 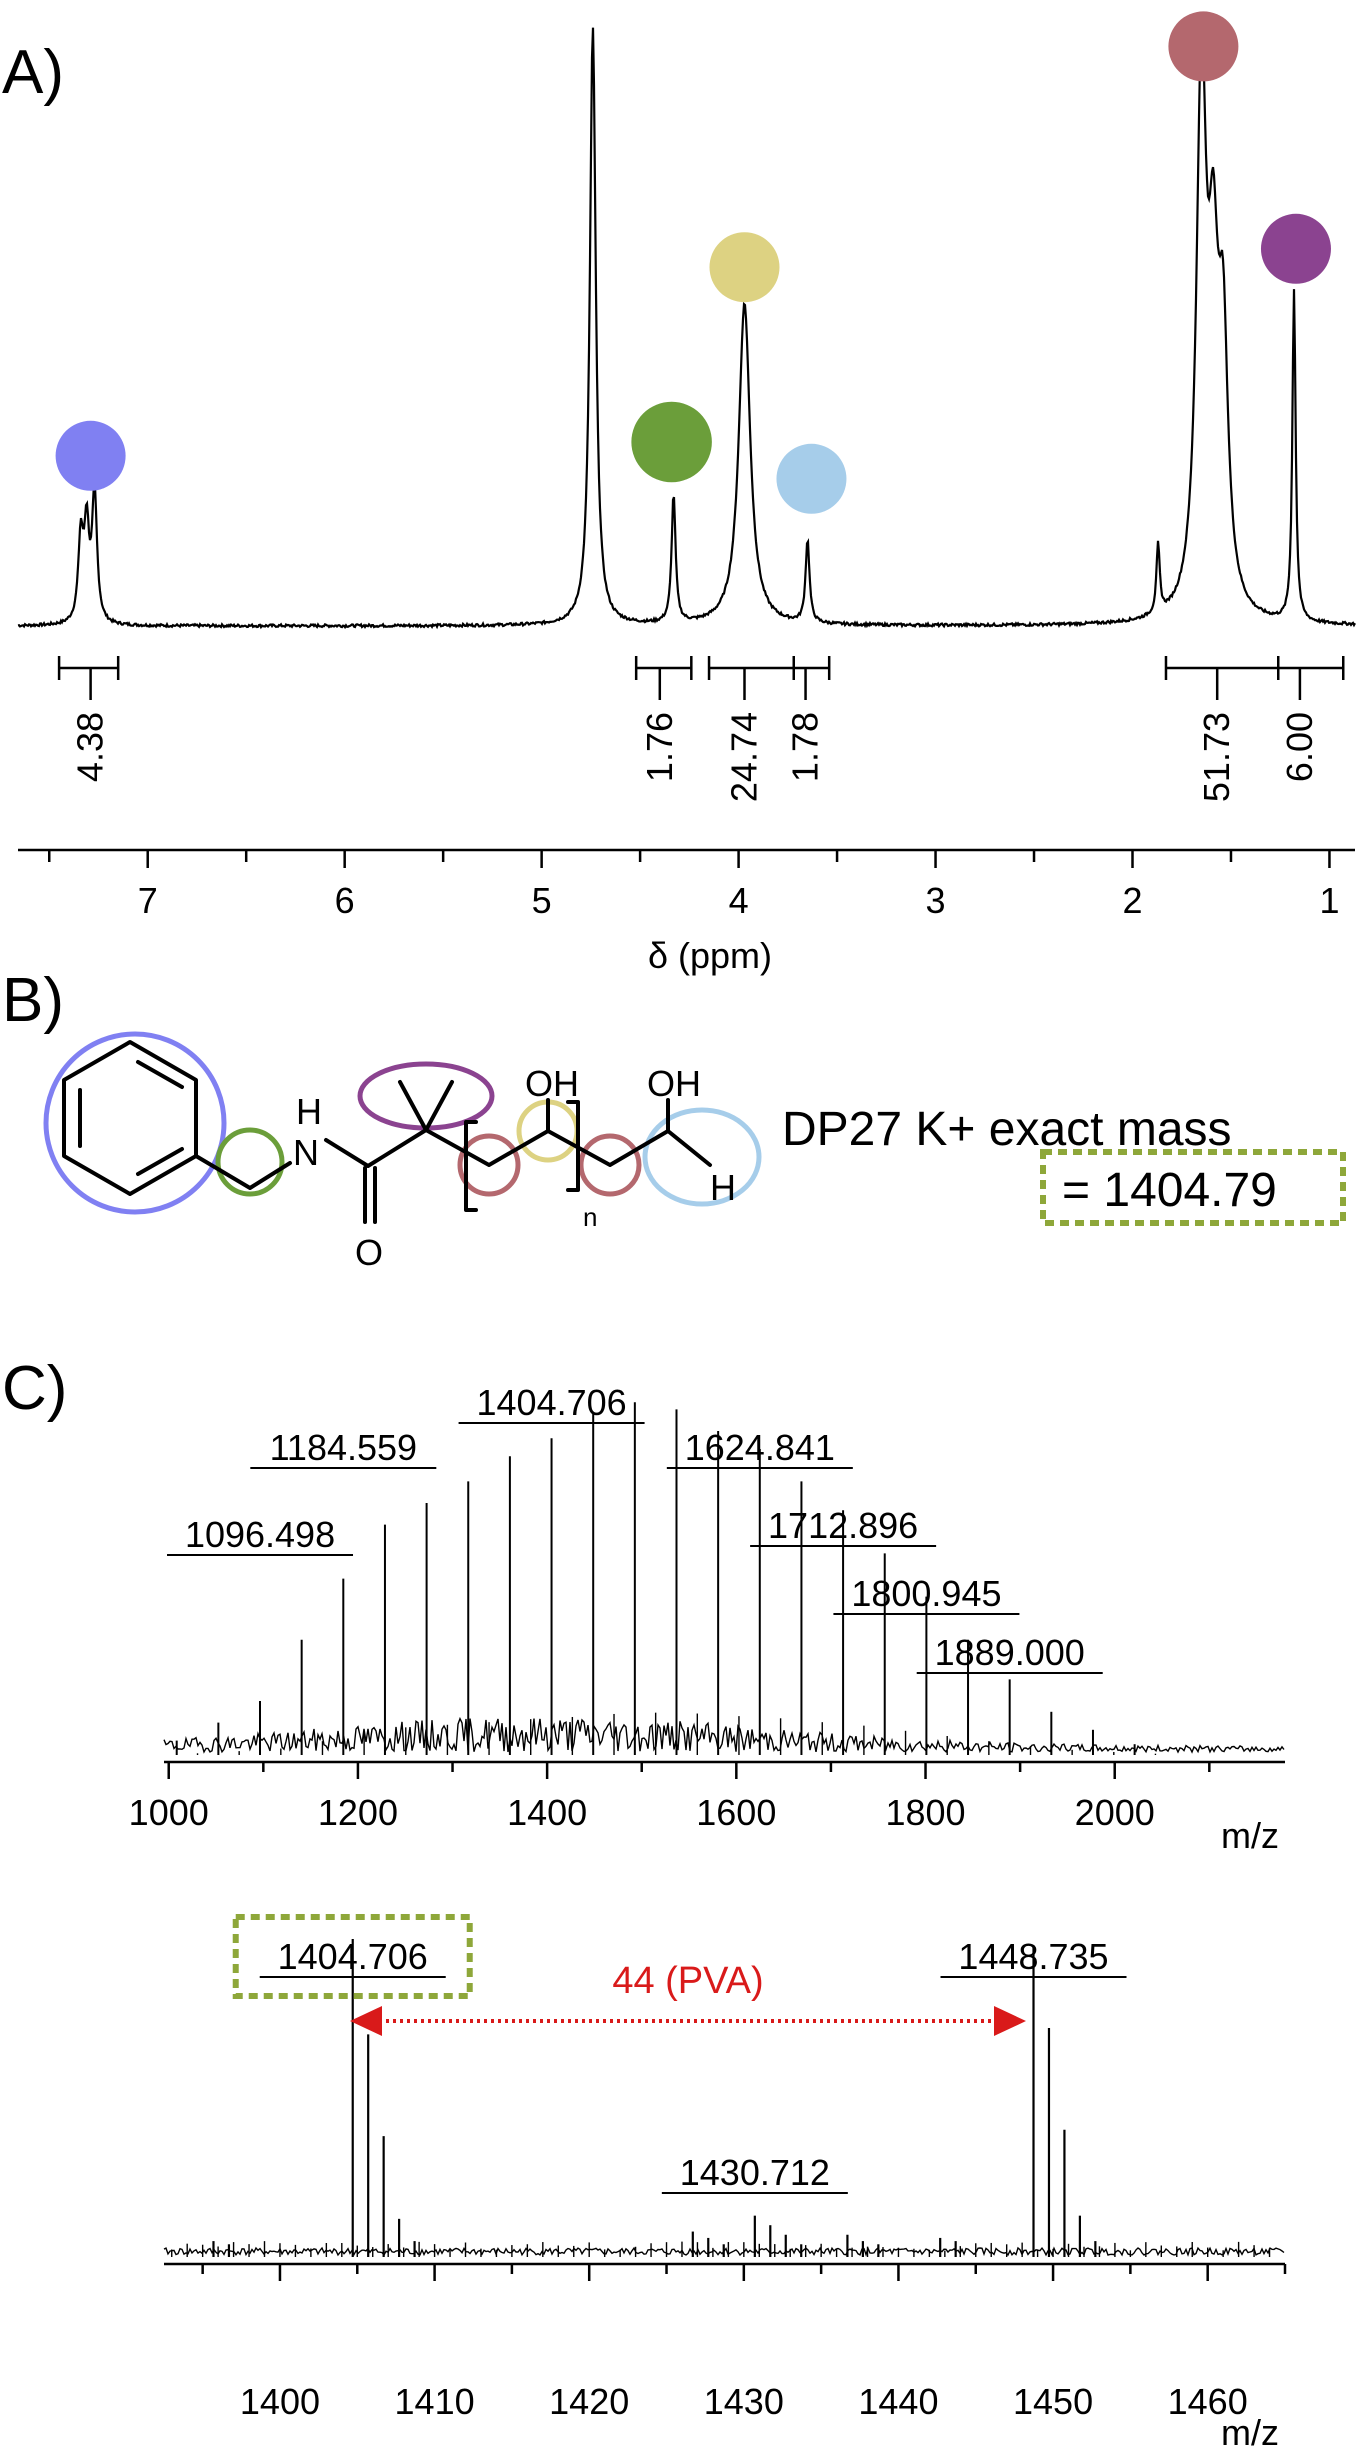 I want to click on svg-text: 1448.735, so click(x=1033, y=1956).